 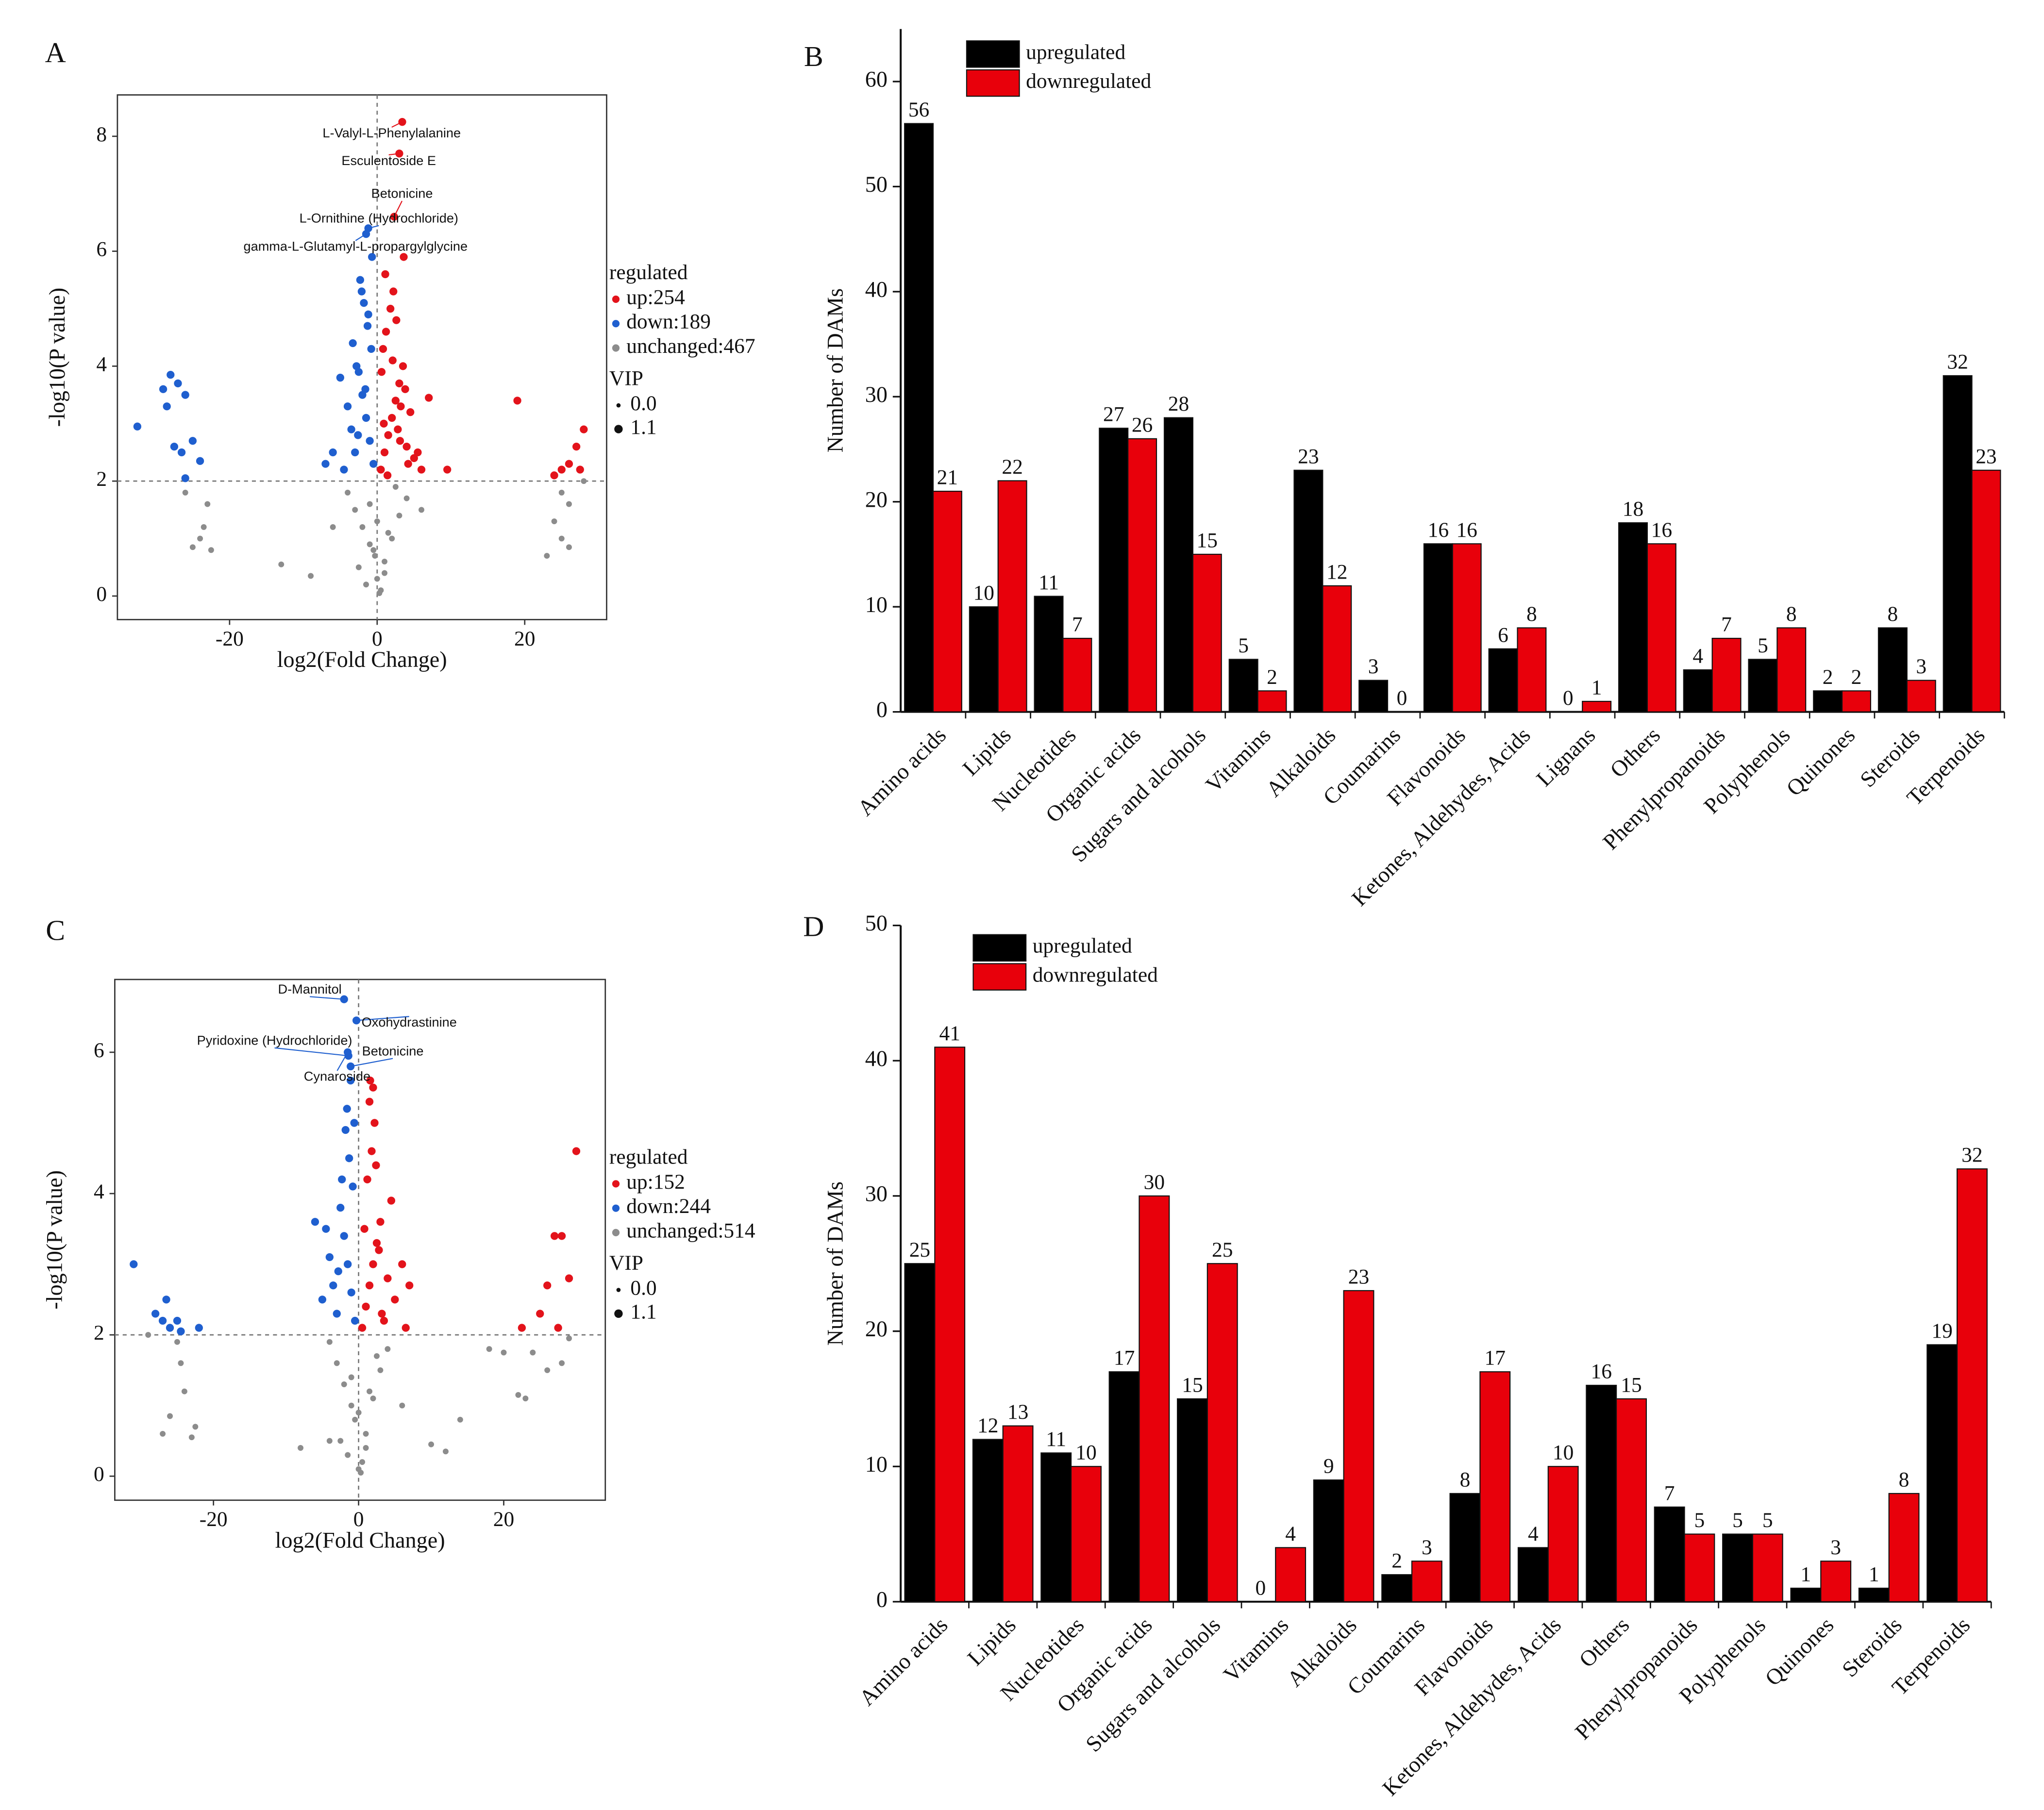 What do you see at coordinates (876, 394) in the screenshot?
I see `y-tick-label: 30` at bounding box center [876, 394].